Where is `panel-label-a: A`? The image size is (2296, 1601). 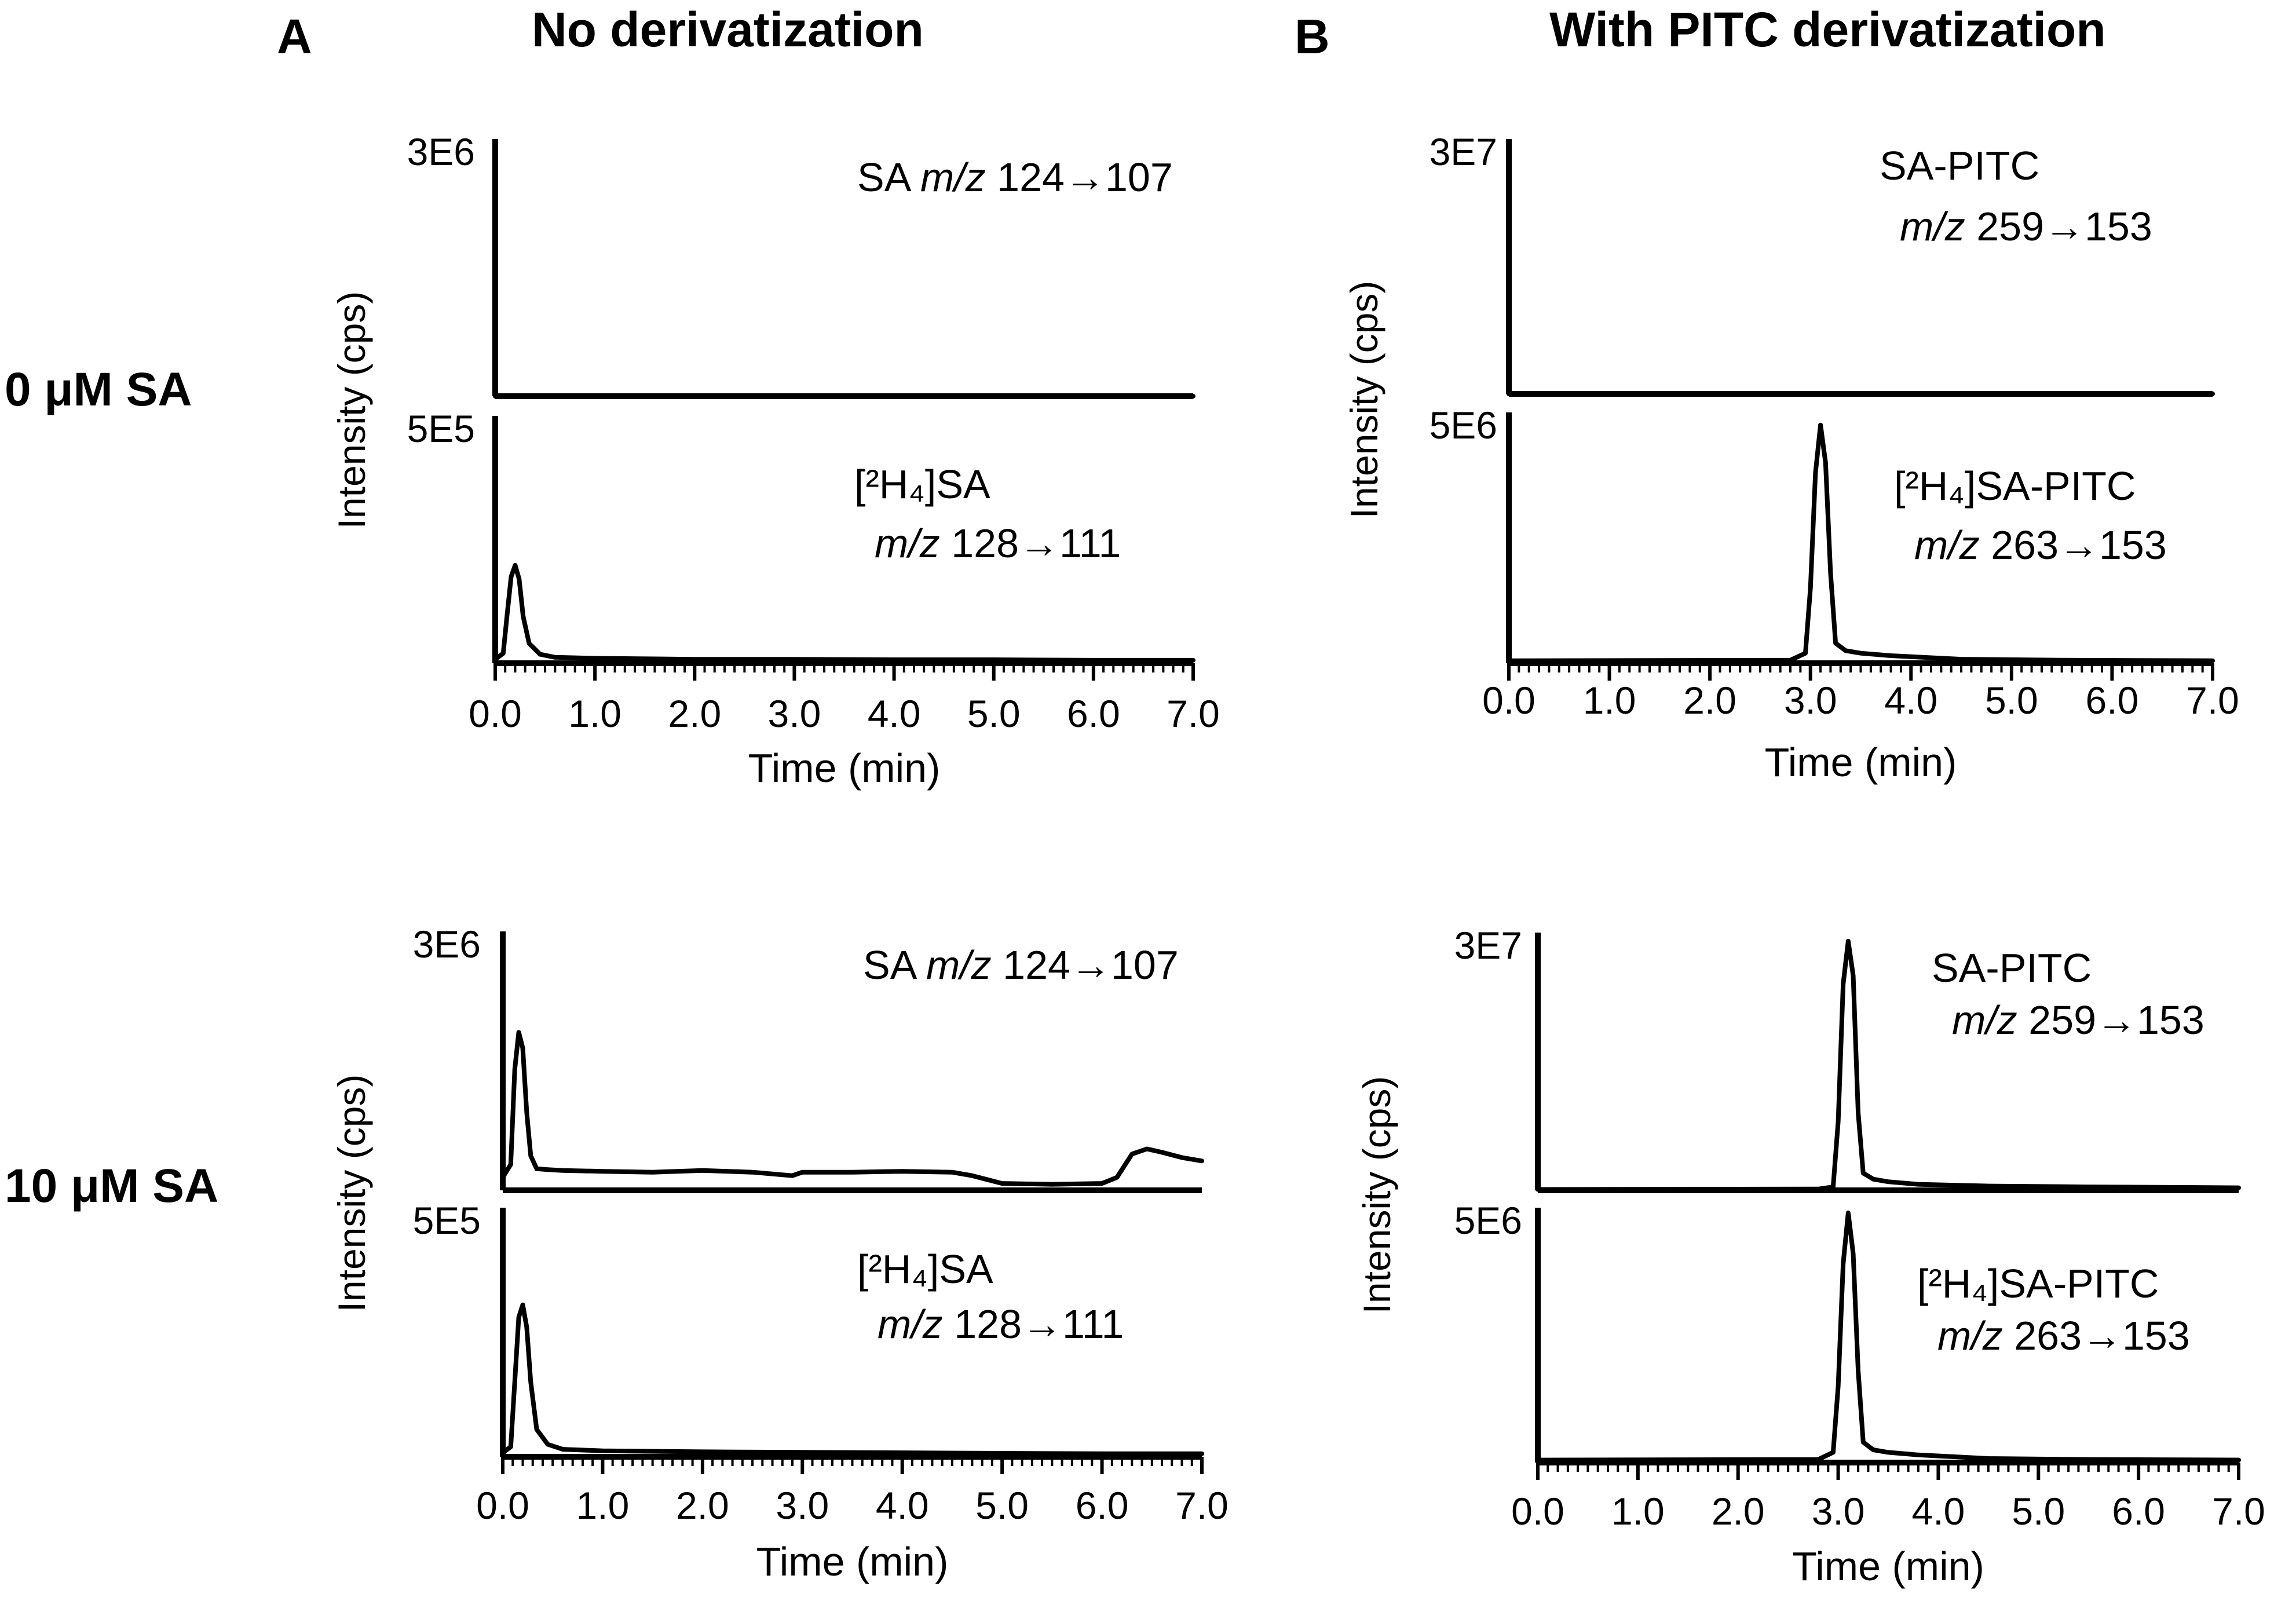 panel-label-a: A is located at coordinates (294, 36).